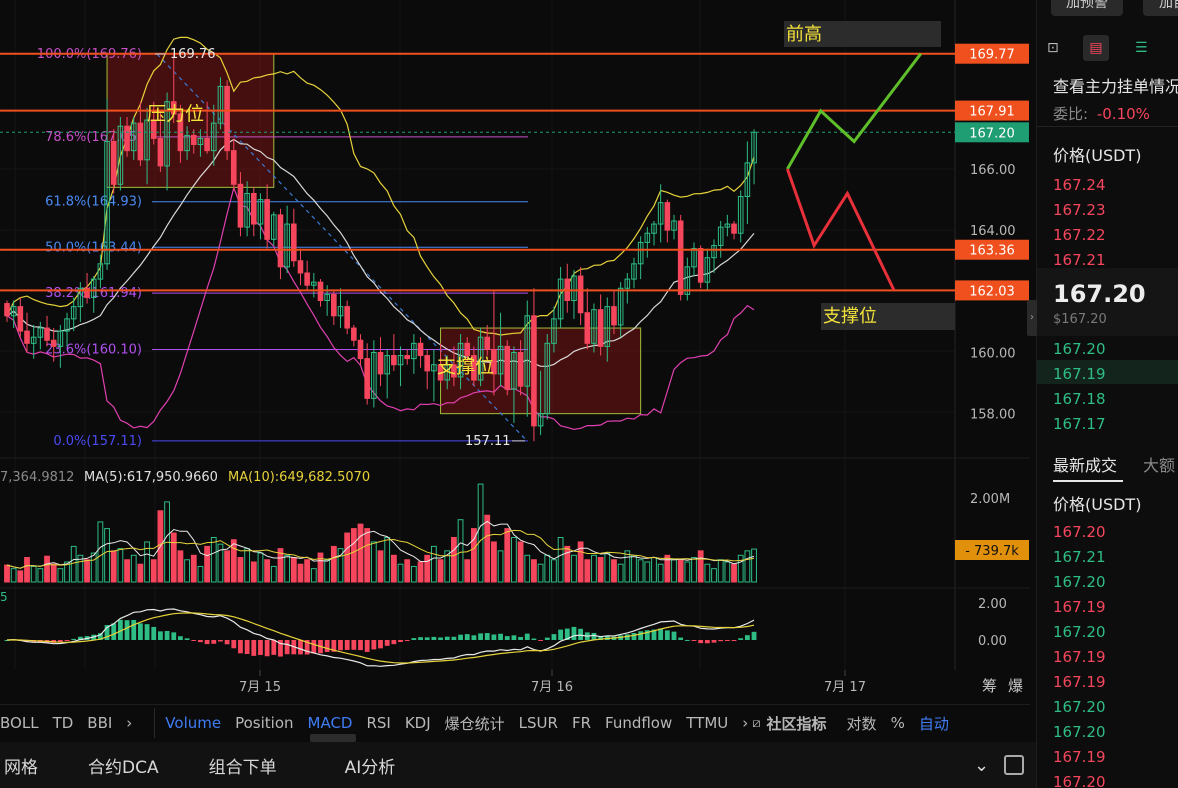  Describe the element at coordinates (897, 723) in the screenshot. I see `percent-toggle: %` at that location.